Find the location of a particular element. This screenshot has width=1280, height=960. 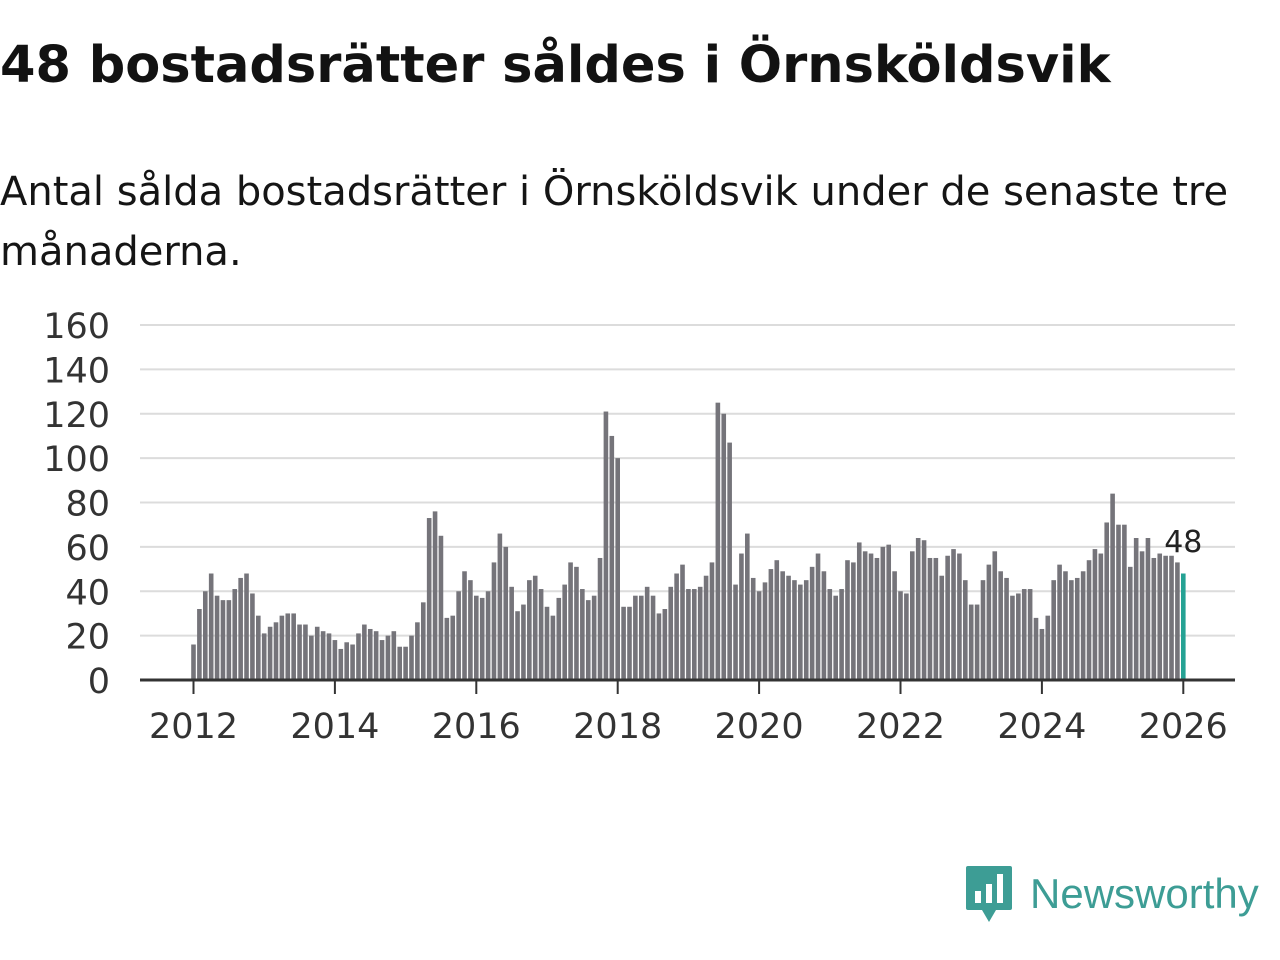

y-tick-label: 0 is located at coordinates (99, 682).